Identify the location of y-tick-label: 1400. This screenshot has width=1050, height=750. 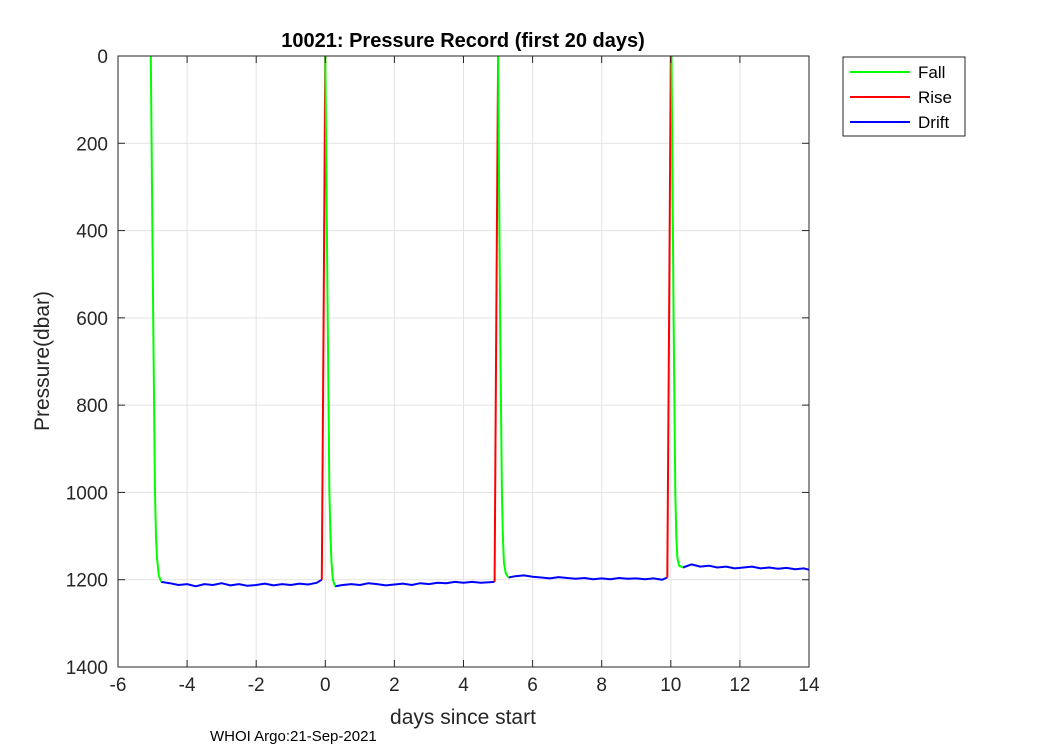
(87, 668).